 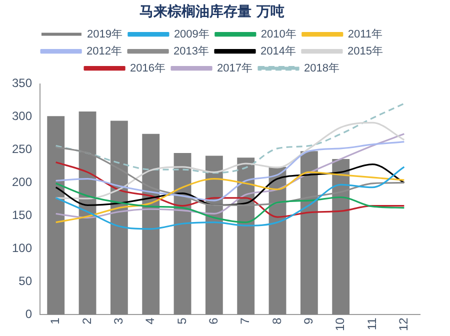 What do you see at coordinates (22, 83) in the screenshot?
I see `y-tick-label: 350` at bounding box center [22, 83].